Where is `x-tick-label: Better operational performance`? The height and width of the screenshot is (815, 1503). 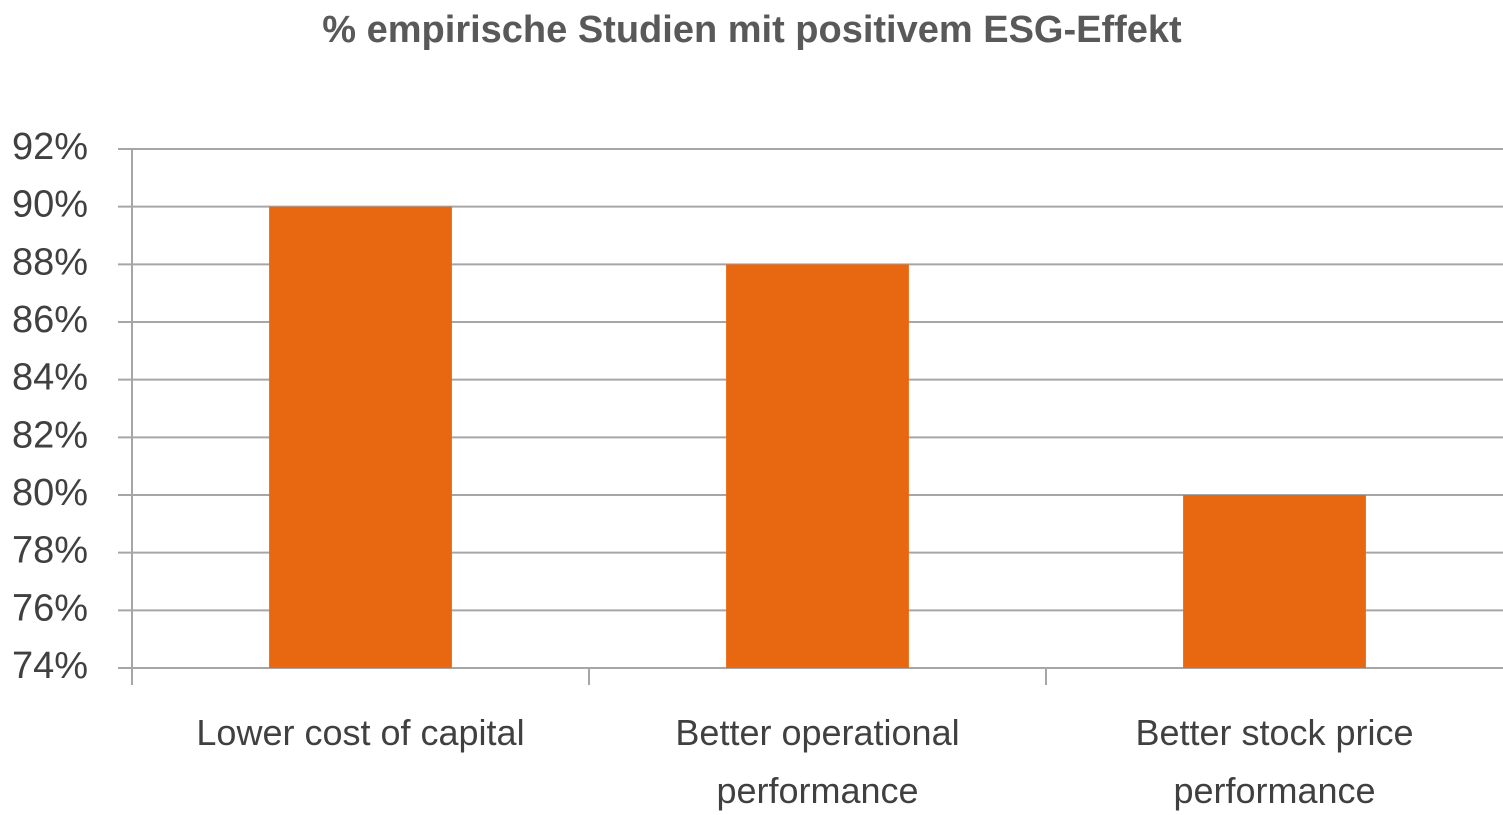
x-tick-label: Better operational performance is located at coordinates (817, 761).